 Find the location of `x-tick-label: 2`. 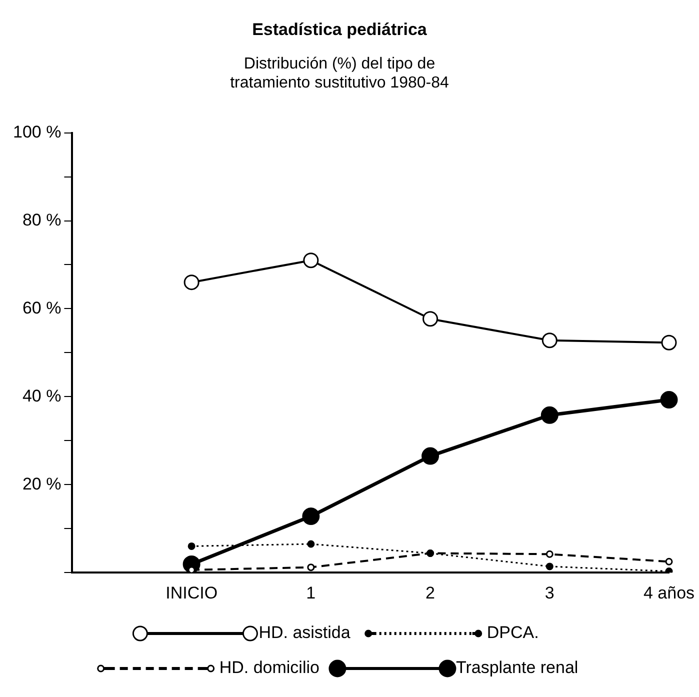

x-tick-label: 2 is located at coordinates (431, 592).